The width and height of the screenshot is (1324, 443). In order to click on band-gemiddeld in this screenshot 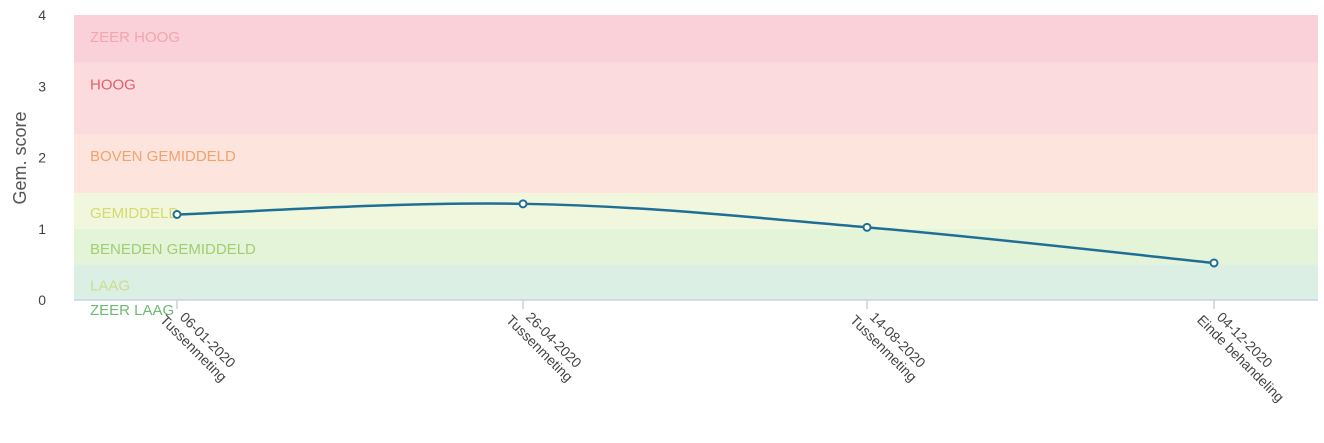, I will do `click(696, 211)`.